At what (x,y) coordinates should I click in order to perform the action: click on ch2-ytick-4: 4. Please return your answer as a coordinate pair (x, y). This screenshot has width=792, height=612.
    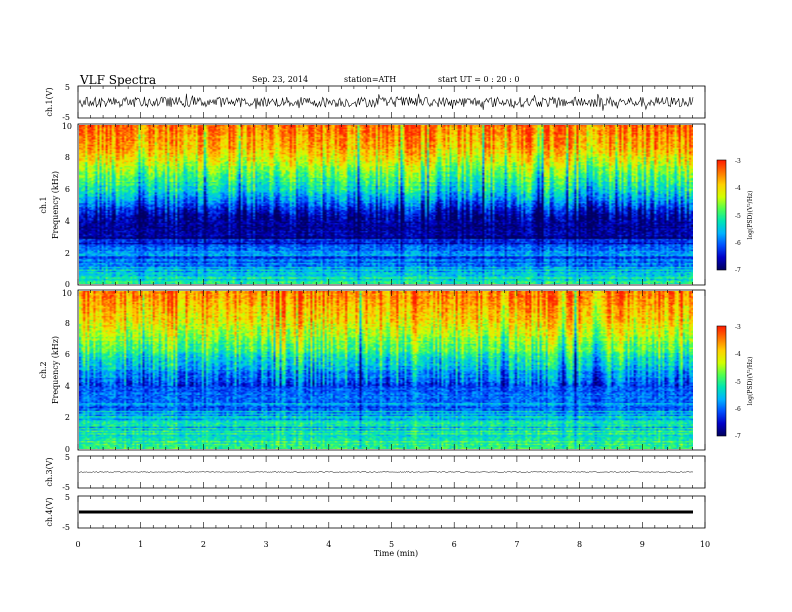
    Looking at the image, I should click on (67, 386).